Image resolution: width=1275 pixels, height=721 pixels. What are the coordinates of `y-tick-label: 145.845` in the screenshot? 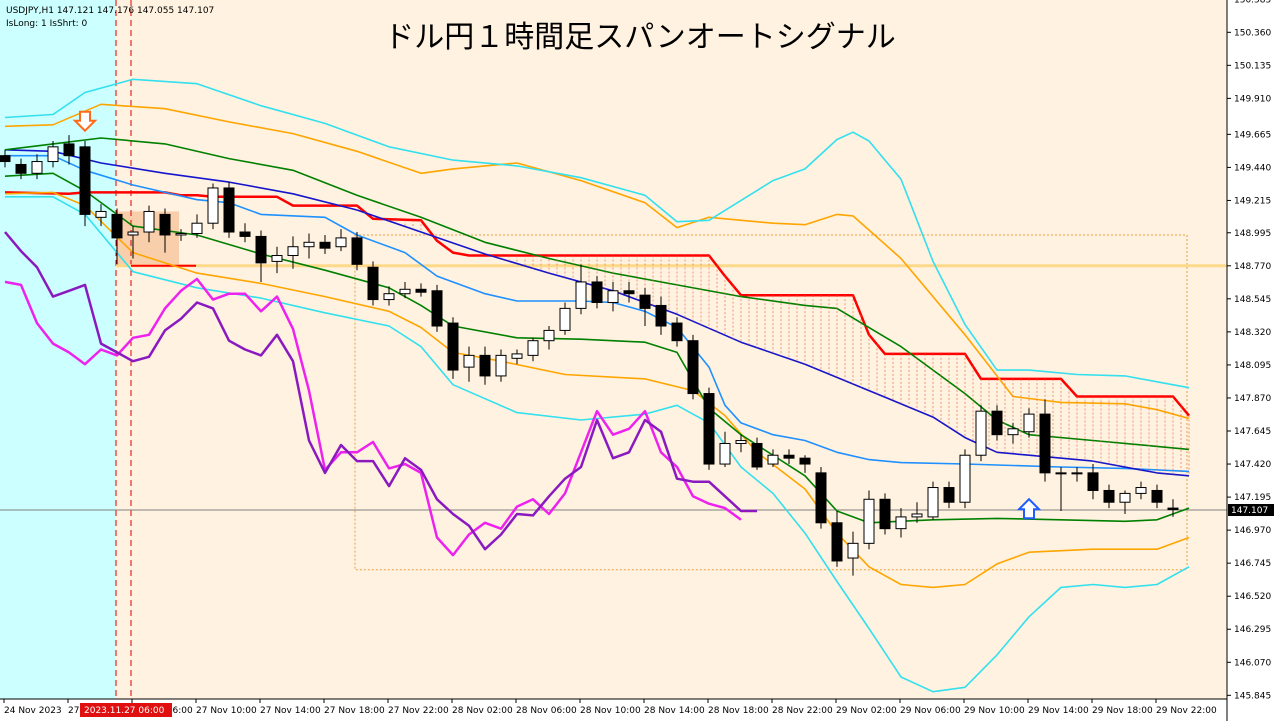 It's located at (1252, 696).